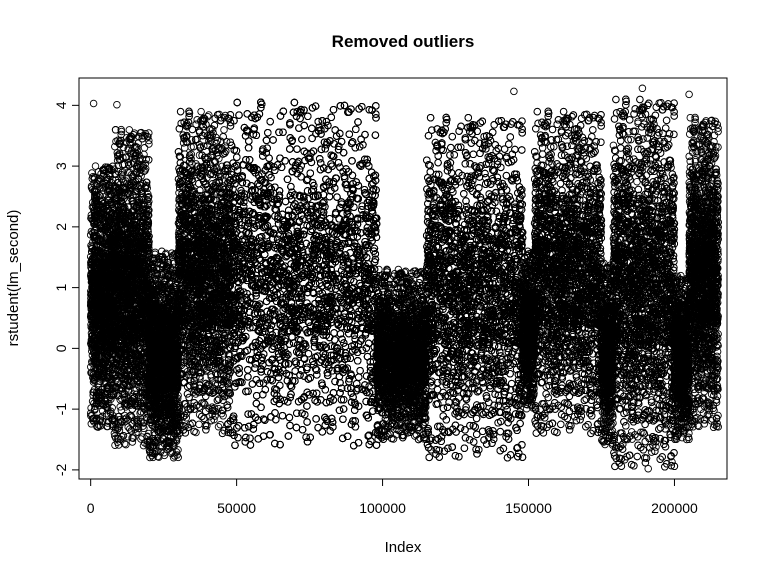 Image resolution: width=768 pixels, height=576 pixels. Describe the element at coordinates (403, 41) in the screenshot. I see `chart-title: Removed outliers` at that location.